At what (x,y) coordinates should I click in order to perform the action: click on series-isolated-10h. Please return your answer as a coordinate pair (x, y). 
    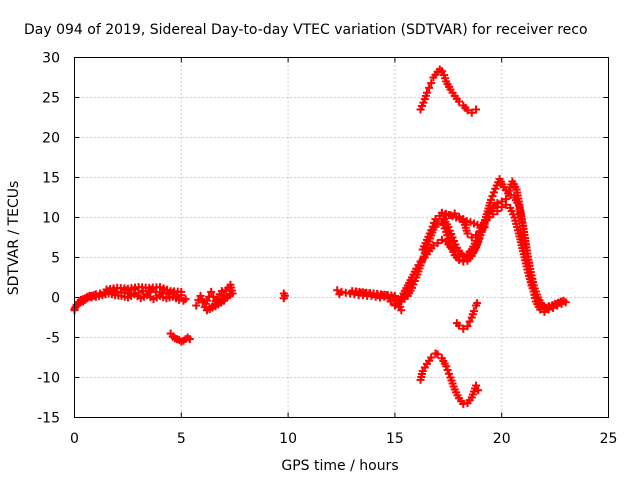
    Looking at the image, I should click on (284, 296).